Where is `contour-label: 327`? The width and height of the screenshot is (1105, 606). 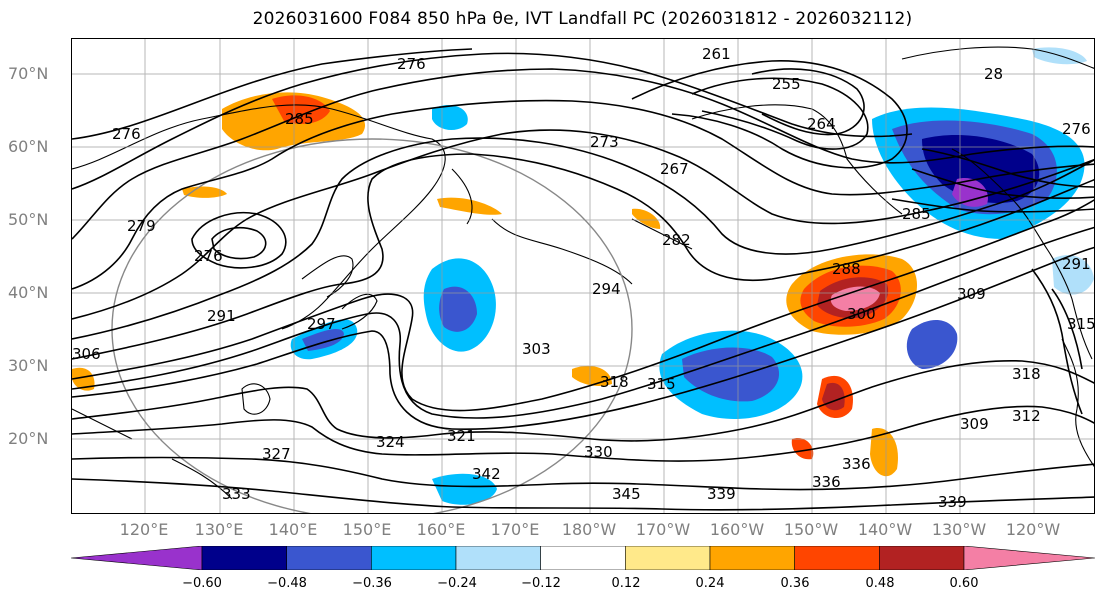
contour-label: 327 is located at coordinates (276, 454).